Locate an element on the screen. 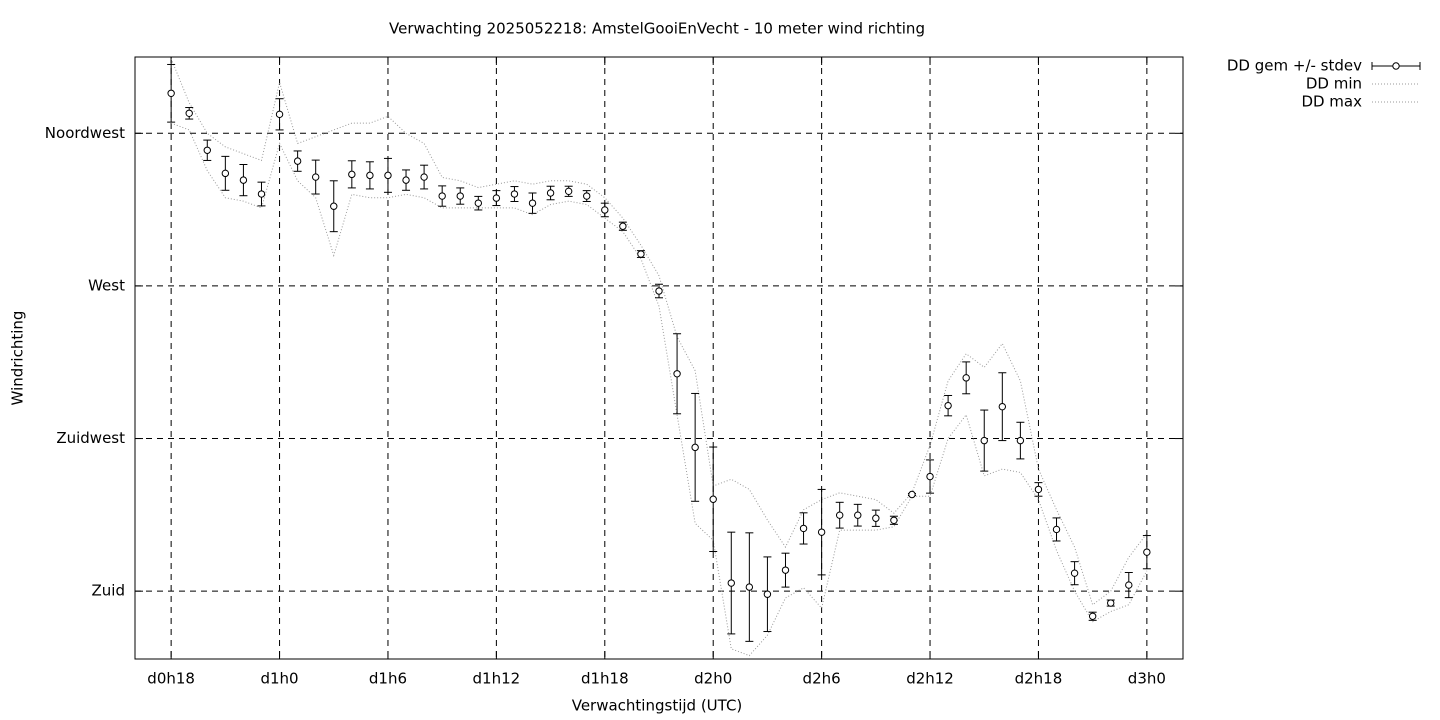 Image resolution: width=1440 pixels, height=720 pixels. y-tick-label: Zuidwest is located at coordinates (90, 438).